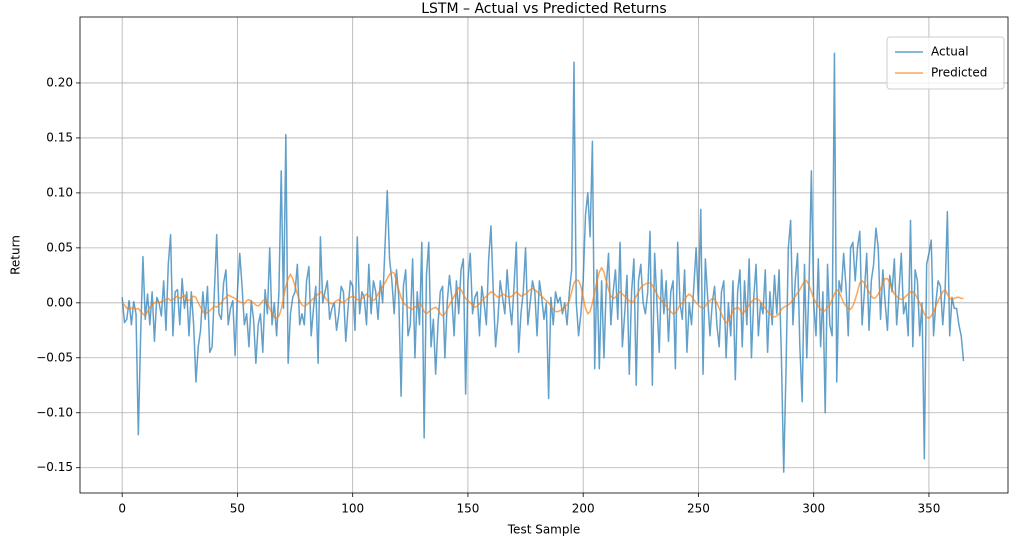 The width and height of the screenshot is (1021, 547). Describe the element at coordinates (352, 509) in the screenshot. I see `x-tick-label: 100` at that location.